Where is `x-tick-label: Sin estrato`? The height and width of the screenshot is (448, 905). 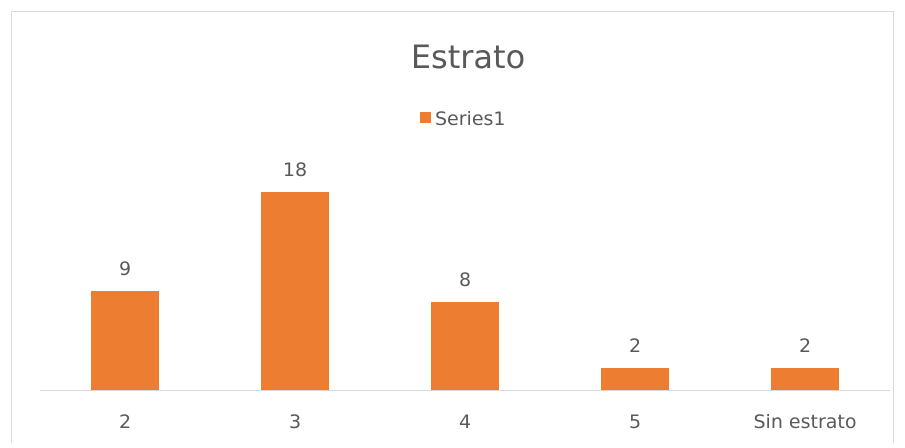 x-tick-label: Sin estrato is located at coordinates (805, 422).